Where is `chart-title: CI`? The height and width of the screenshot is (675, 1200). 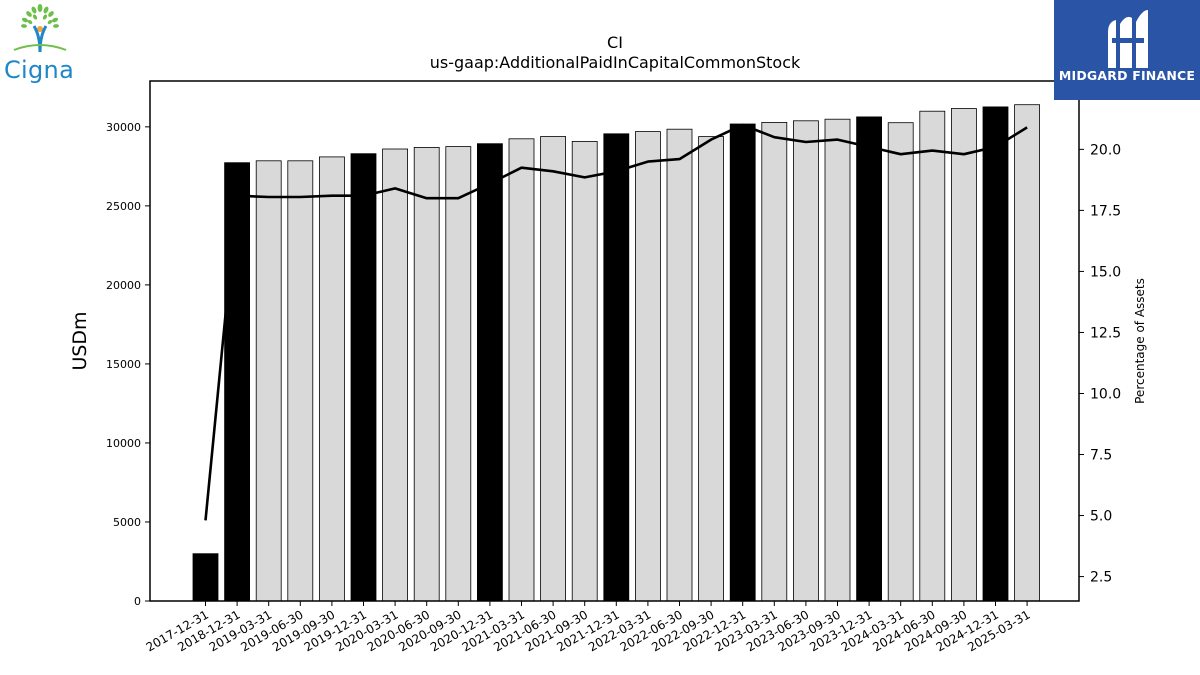
chart-title: CI is located at coordinates (615, 42).